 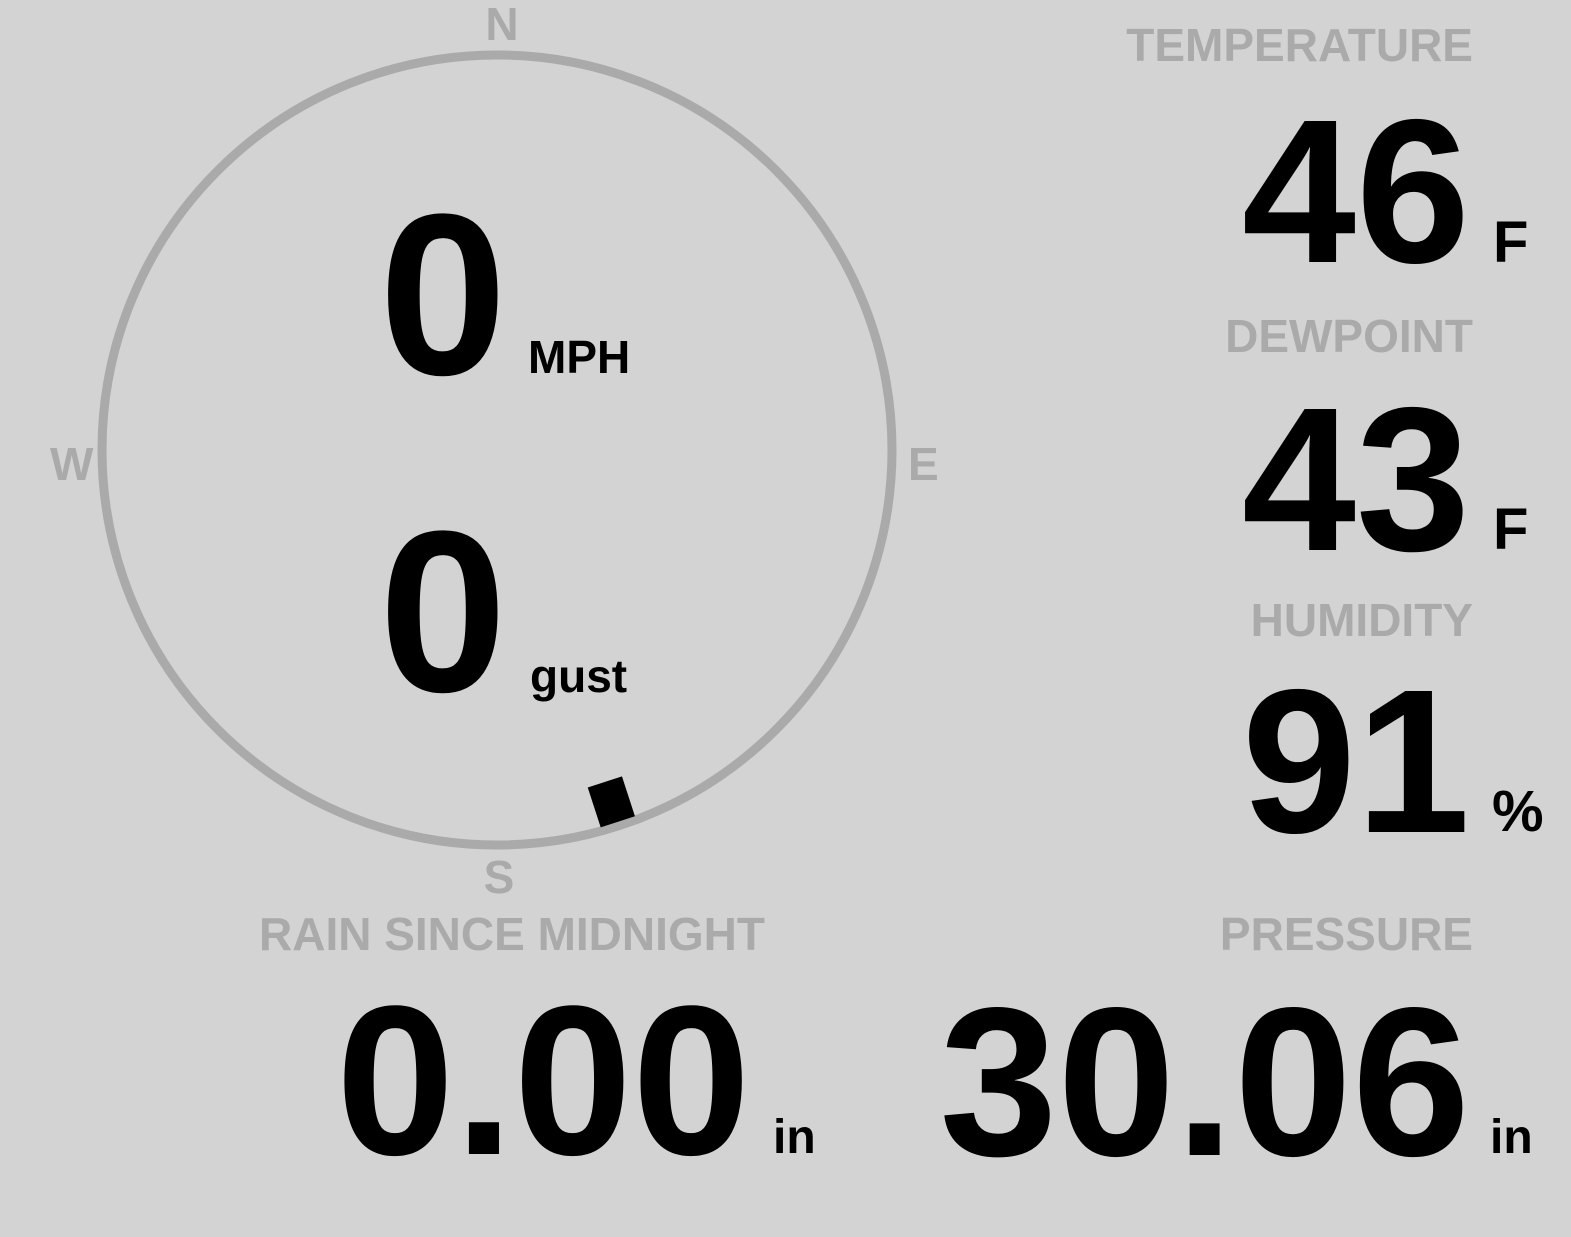 I want to click on dewpoint-value: 43, so click(x=1355, y=479).